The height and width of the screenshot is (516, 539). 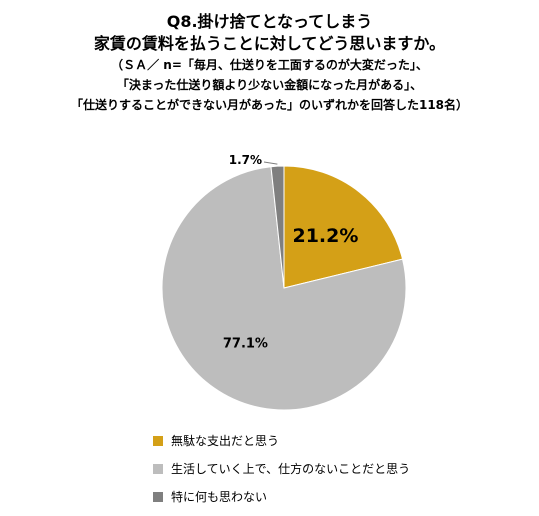 What do you see at coordinates (269, 85) in the screenshot?
I see `chart-subtitle-line-2: 「決まった仕送り額より少ない金額になった月がある」、` at bounding box center [269, 85].